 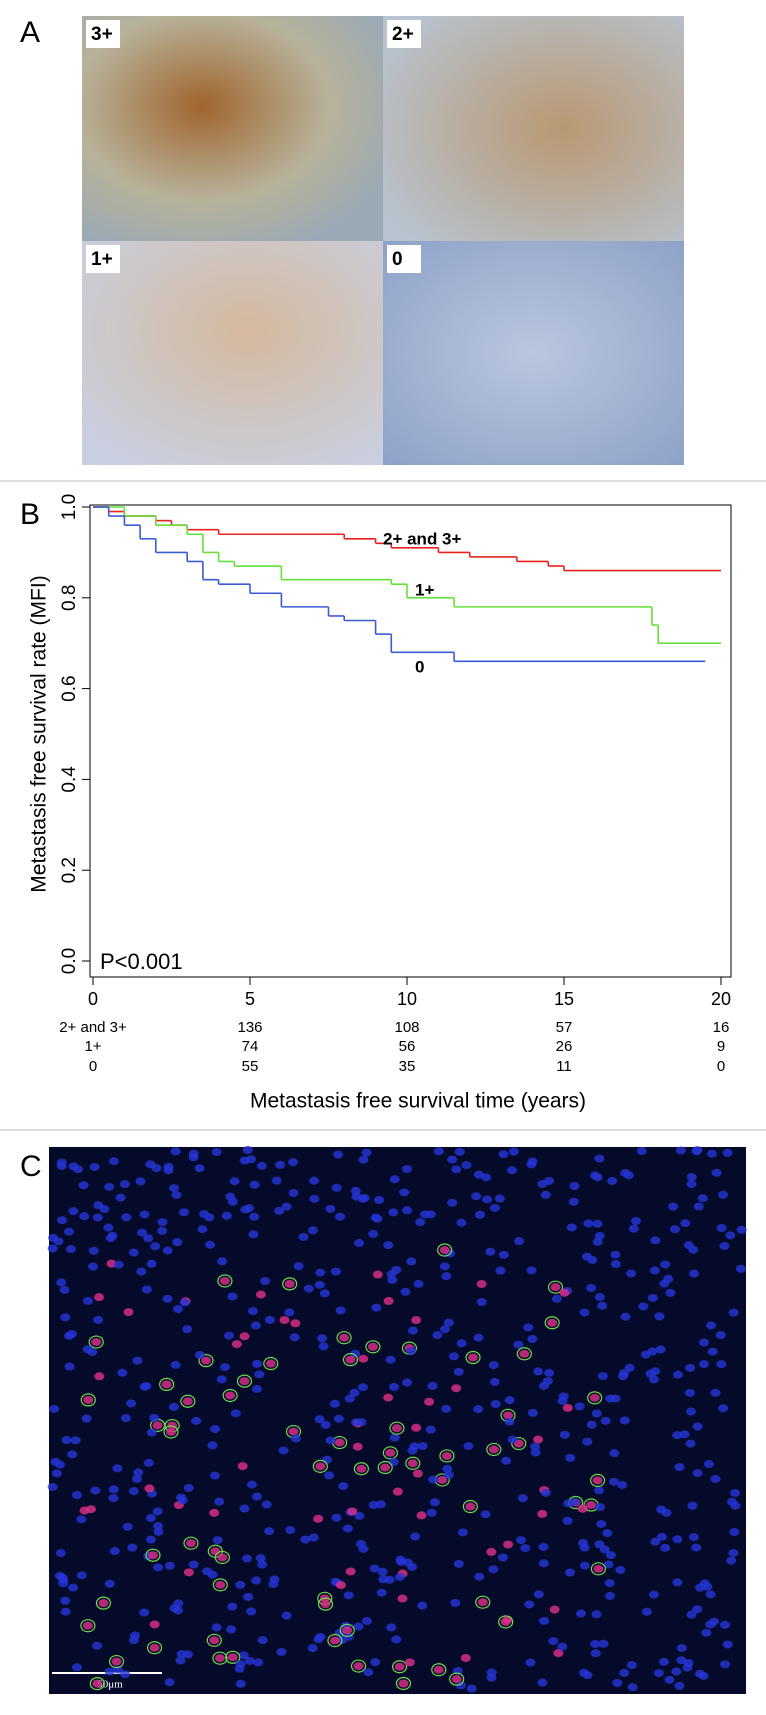 What do you see at coordinates (404, 259) in the screenshot?
I see `label-box` at bounding box center [404, 259].